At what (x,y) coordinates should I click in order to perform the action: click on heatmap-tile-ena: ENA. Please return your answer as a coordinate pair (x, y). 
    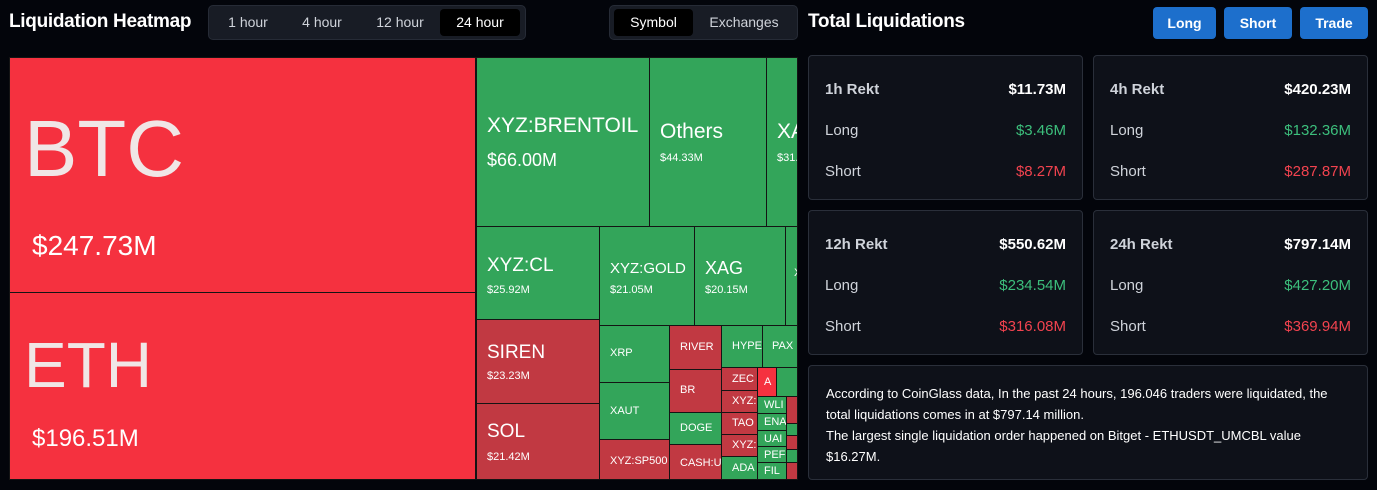
    Looking at the image, I should click on (772, 422).